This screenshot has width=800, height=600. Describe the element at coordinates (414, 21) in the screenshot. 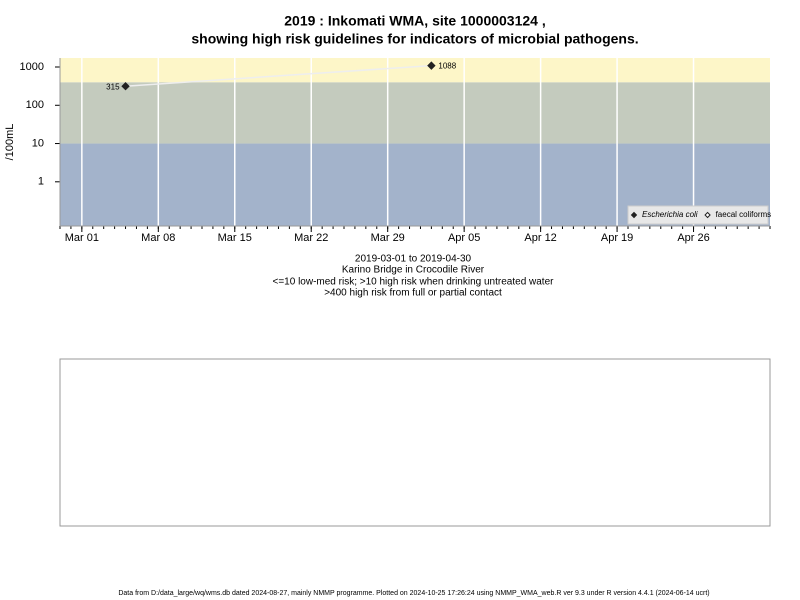

I see `chart-title: 2019 : Inkomati WMA, site 1000003124 ,` at that location.